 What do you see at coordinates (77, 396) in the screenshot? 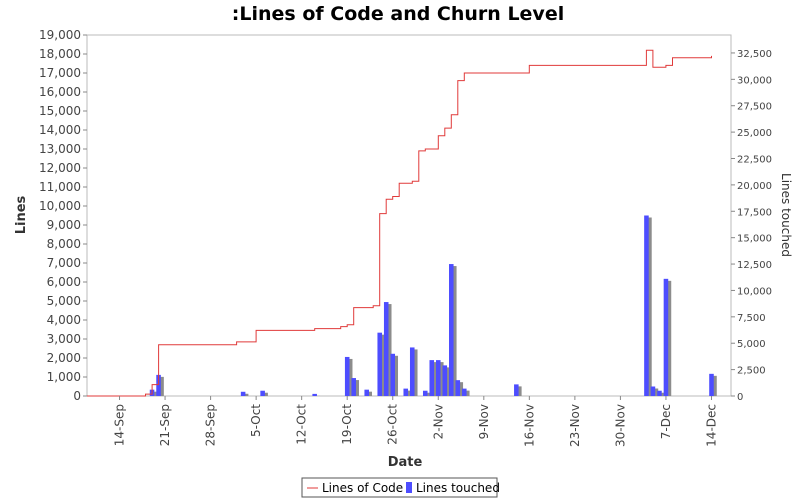
I see `y-tick-label: 0` at bounding box center [77, 396].